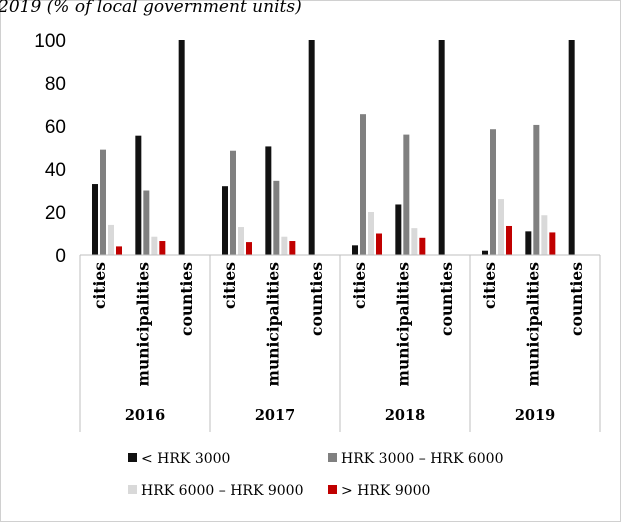  I want to click on y-tick-label: 0, so click(60, 256).